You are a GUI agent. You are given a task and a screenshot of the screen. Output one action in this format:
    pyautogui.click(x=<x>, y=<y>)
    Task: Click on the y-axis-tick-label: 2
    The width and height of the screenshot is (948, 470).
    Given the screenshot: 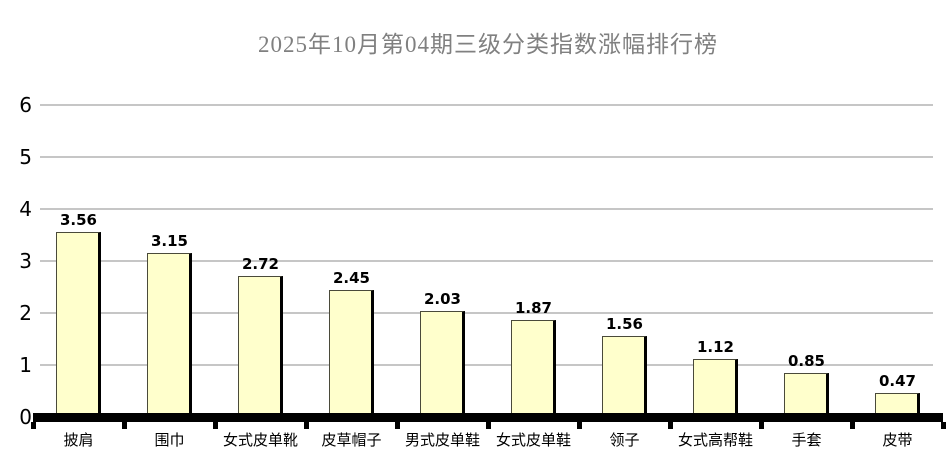 What is the action you would take?
    pyautogui.click(x=25, y=313)
    